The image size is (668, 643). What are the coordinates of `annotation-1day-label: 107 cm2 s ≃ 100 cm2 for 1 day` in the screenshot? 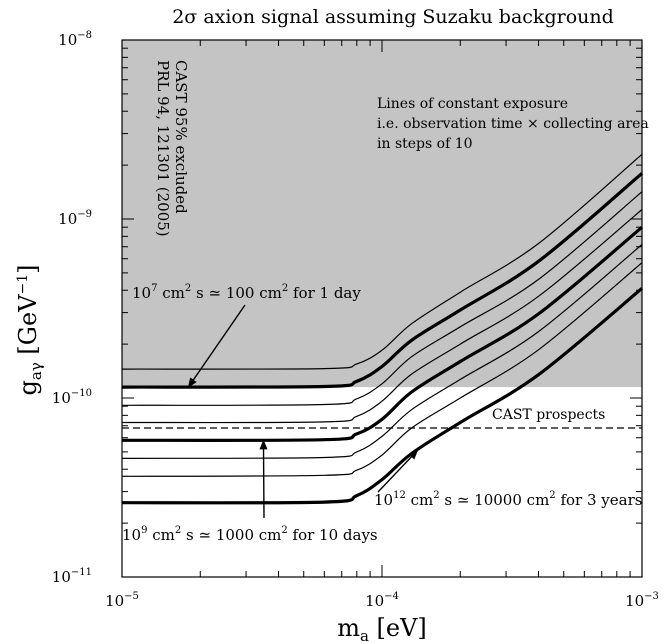 It's located at (246, 292).